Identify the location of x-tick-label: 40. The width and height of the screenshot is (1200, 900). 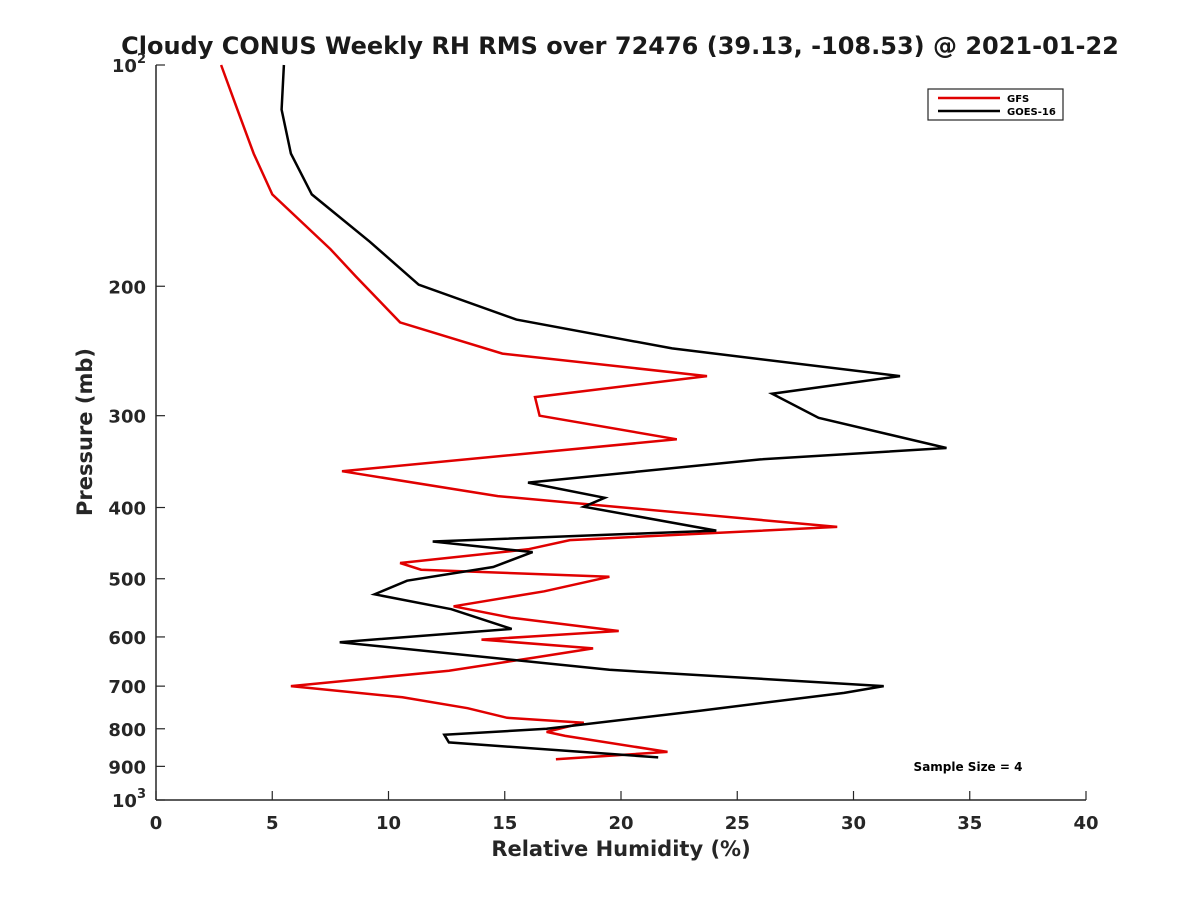
(1085, 823).